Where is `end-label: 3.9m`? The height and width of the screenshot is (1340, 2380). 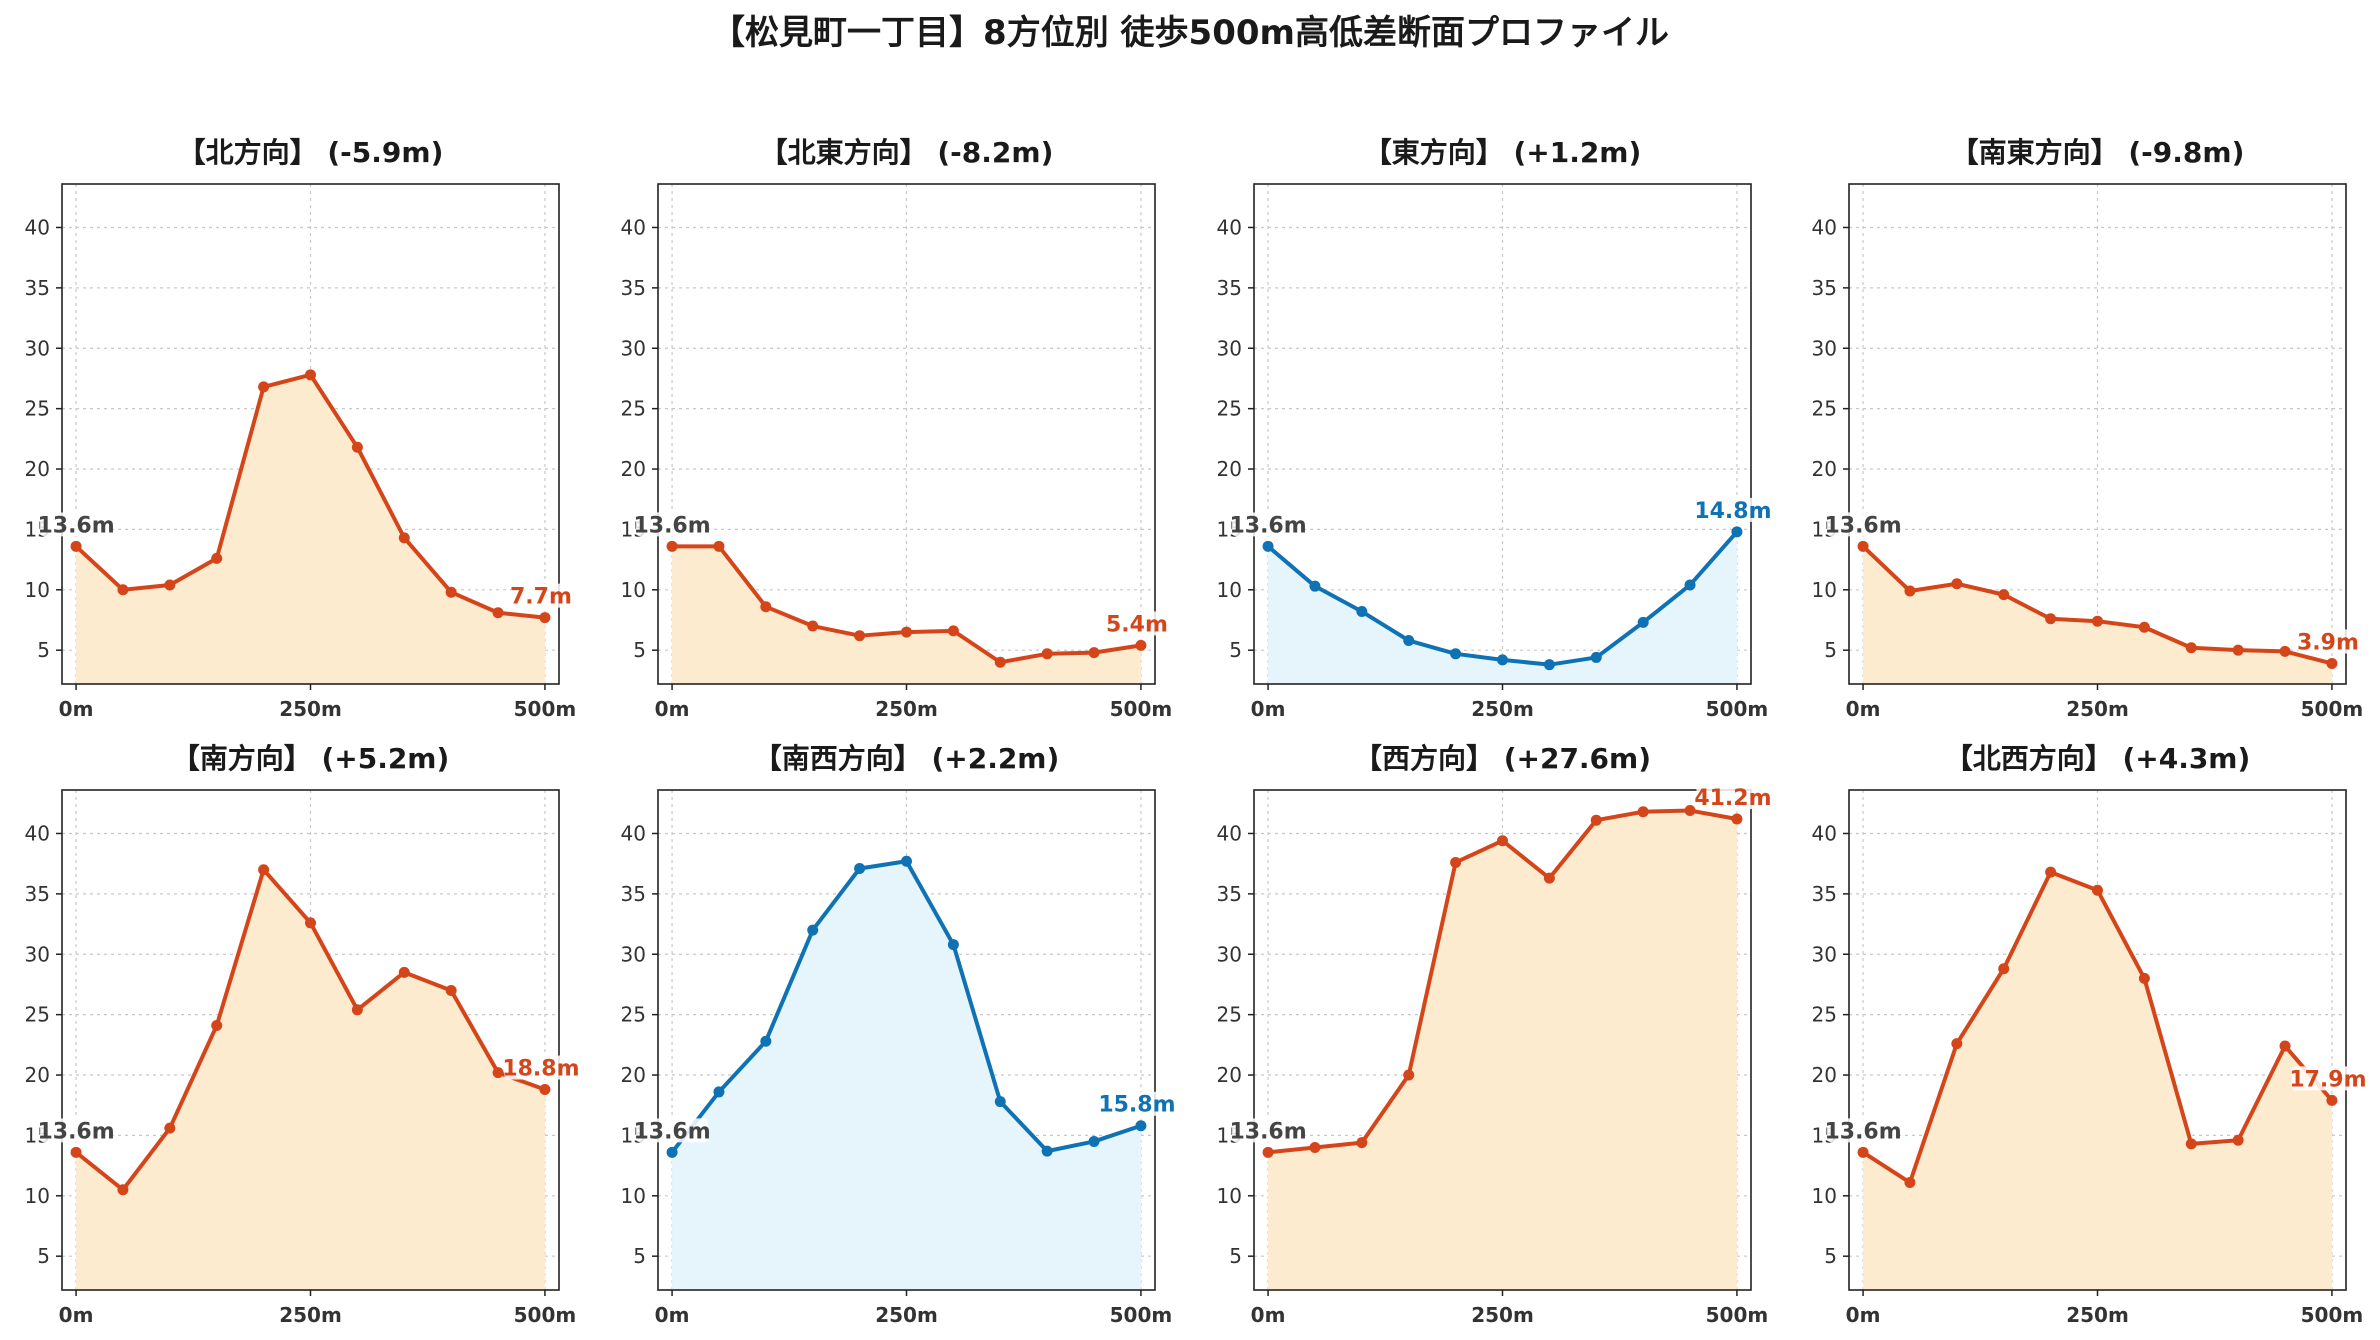 end-label: 3.9m is located at coordinates (2328, 642).